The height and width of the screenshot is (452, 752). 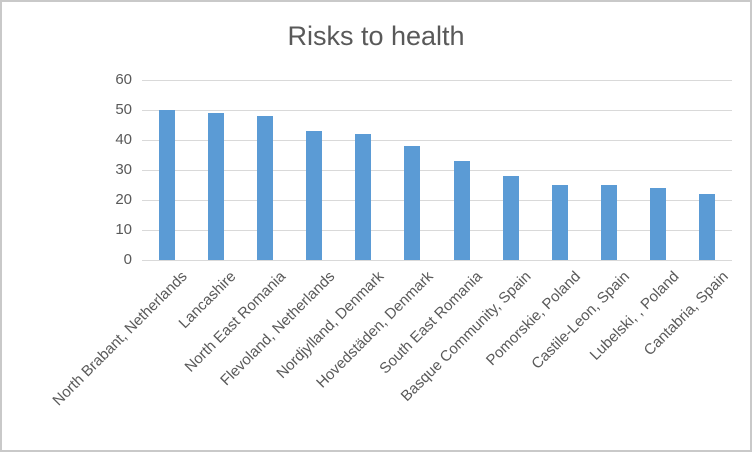 I want to click on x-tick-label: Pomorskie, Poland, so click(x=533, y=319).